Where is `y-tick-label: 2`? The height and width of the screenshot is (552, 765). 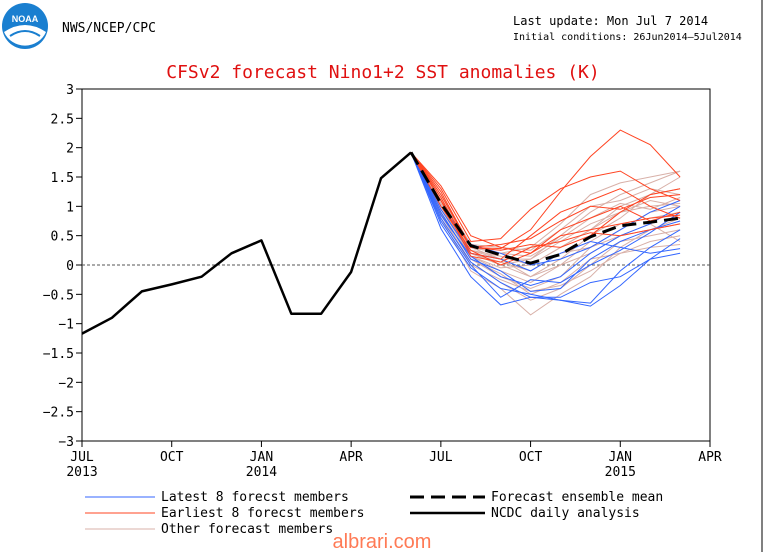 y-tick-label: 2 is located at coordinates (70, 149).